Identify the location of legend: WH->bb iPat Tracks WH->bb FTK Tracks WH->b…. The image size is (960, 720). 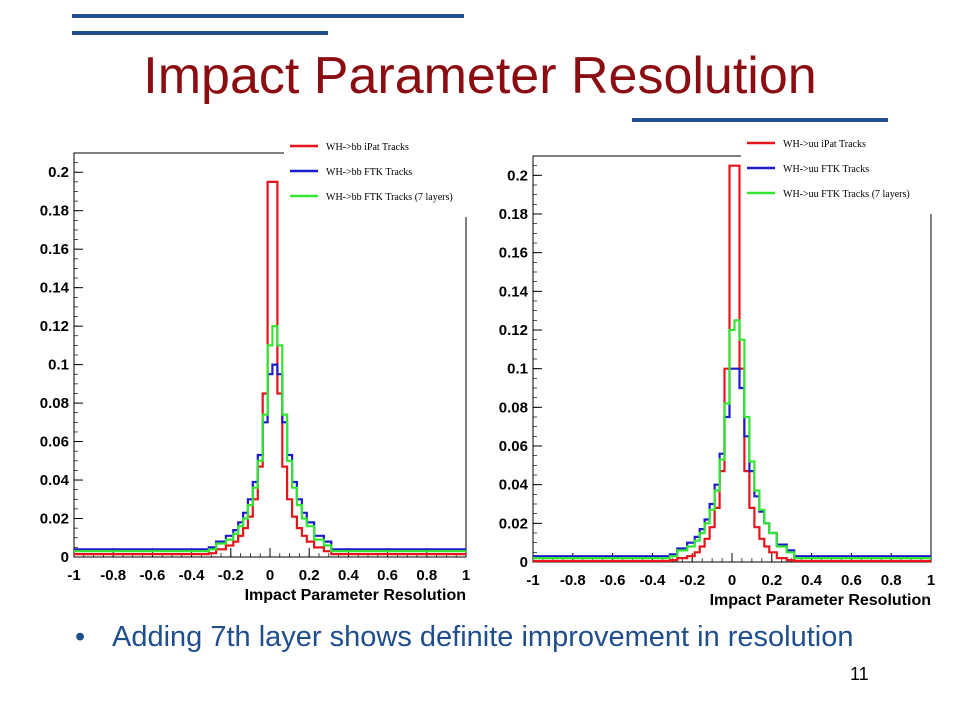
(377, 176).